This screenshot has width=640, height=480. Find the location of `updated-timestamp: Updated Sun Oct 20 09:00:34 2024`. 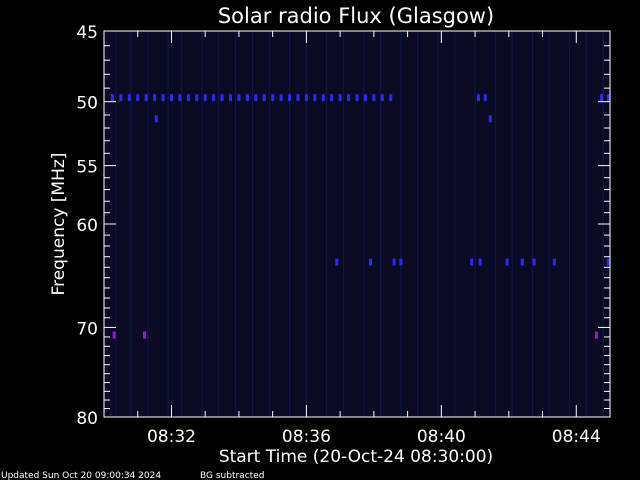

updated-timestamp: Updated Sun Oct 20 09:00:34 2024 is located at coordinates (81, 475).